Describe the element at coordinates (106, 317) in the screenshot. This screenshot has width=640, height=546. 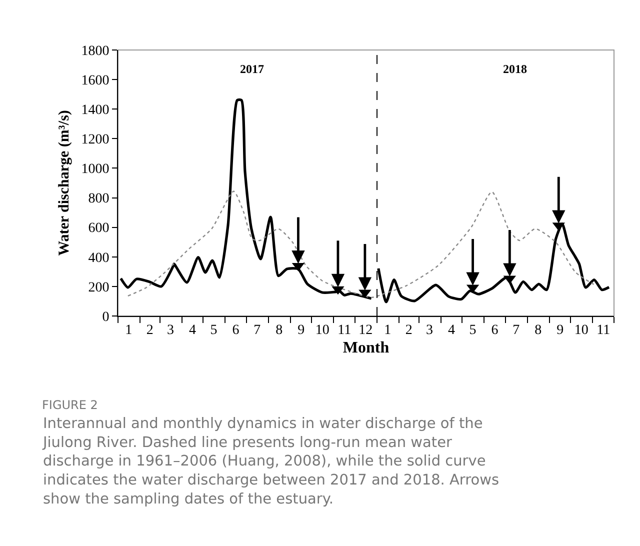
I see `y-tick-label: 0` at that location.